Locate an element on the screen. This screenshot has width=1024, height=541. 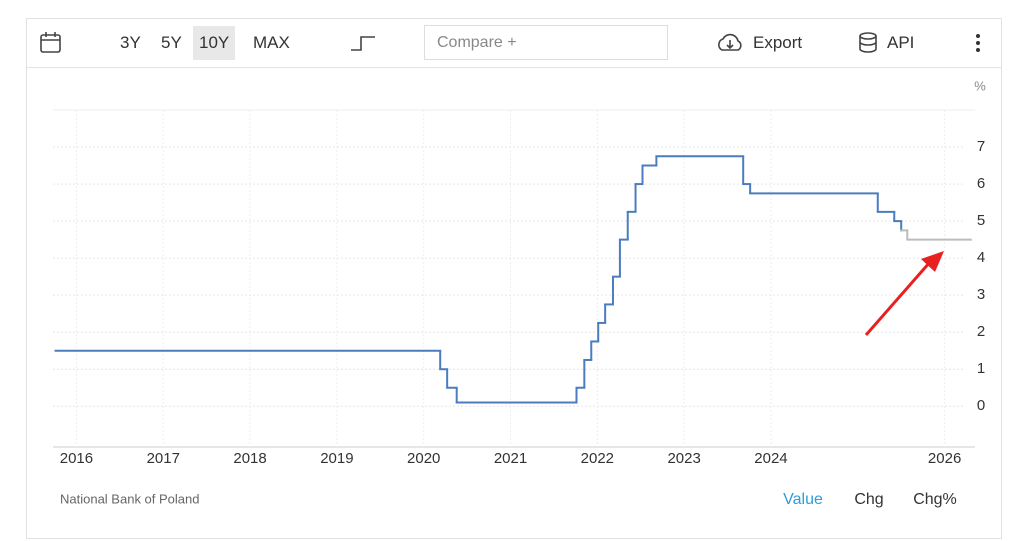
source: National Bank of Poland is located at coordinates (129, 498).